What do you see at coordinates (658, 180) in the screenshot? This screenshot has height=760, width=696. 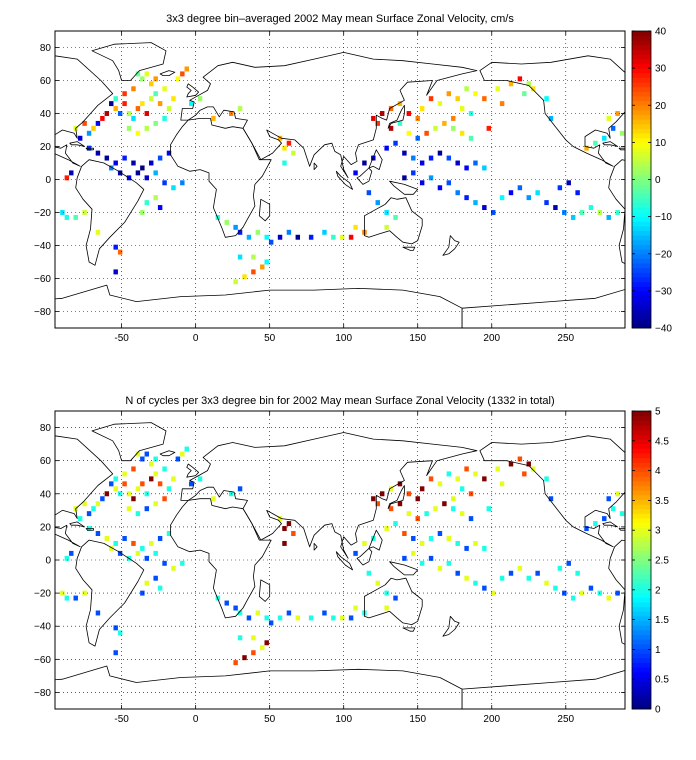 I see `colorbar-tick-label: 0` at bounding box center [658, 180].